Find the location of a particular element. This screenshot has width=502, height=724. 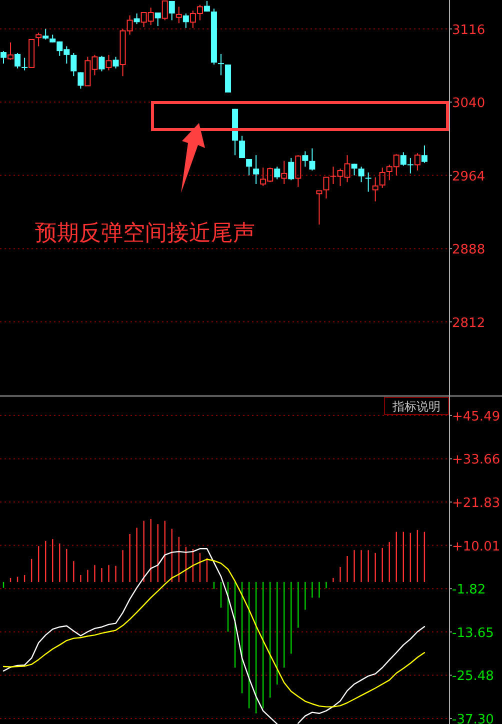

y-tick-label: +45.49 is located at coordinates (476, 416).